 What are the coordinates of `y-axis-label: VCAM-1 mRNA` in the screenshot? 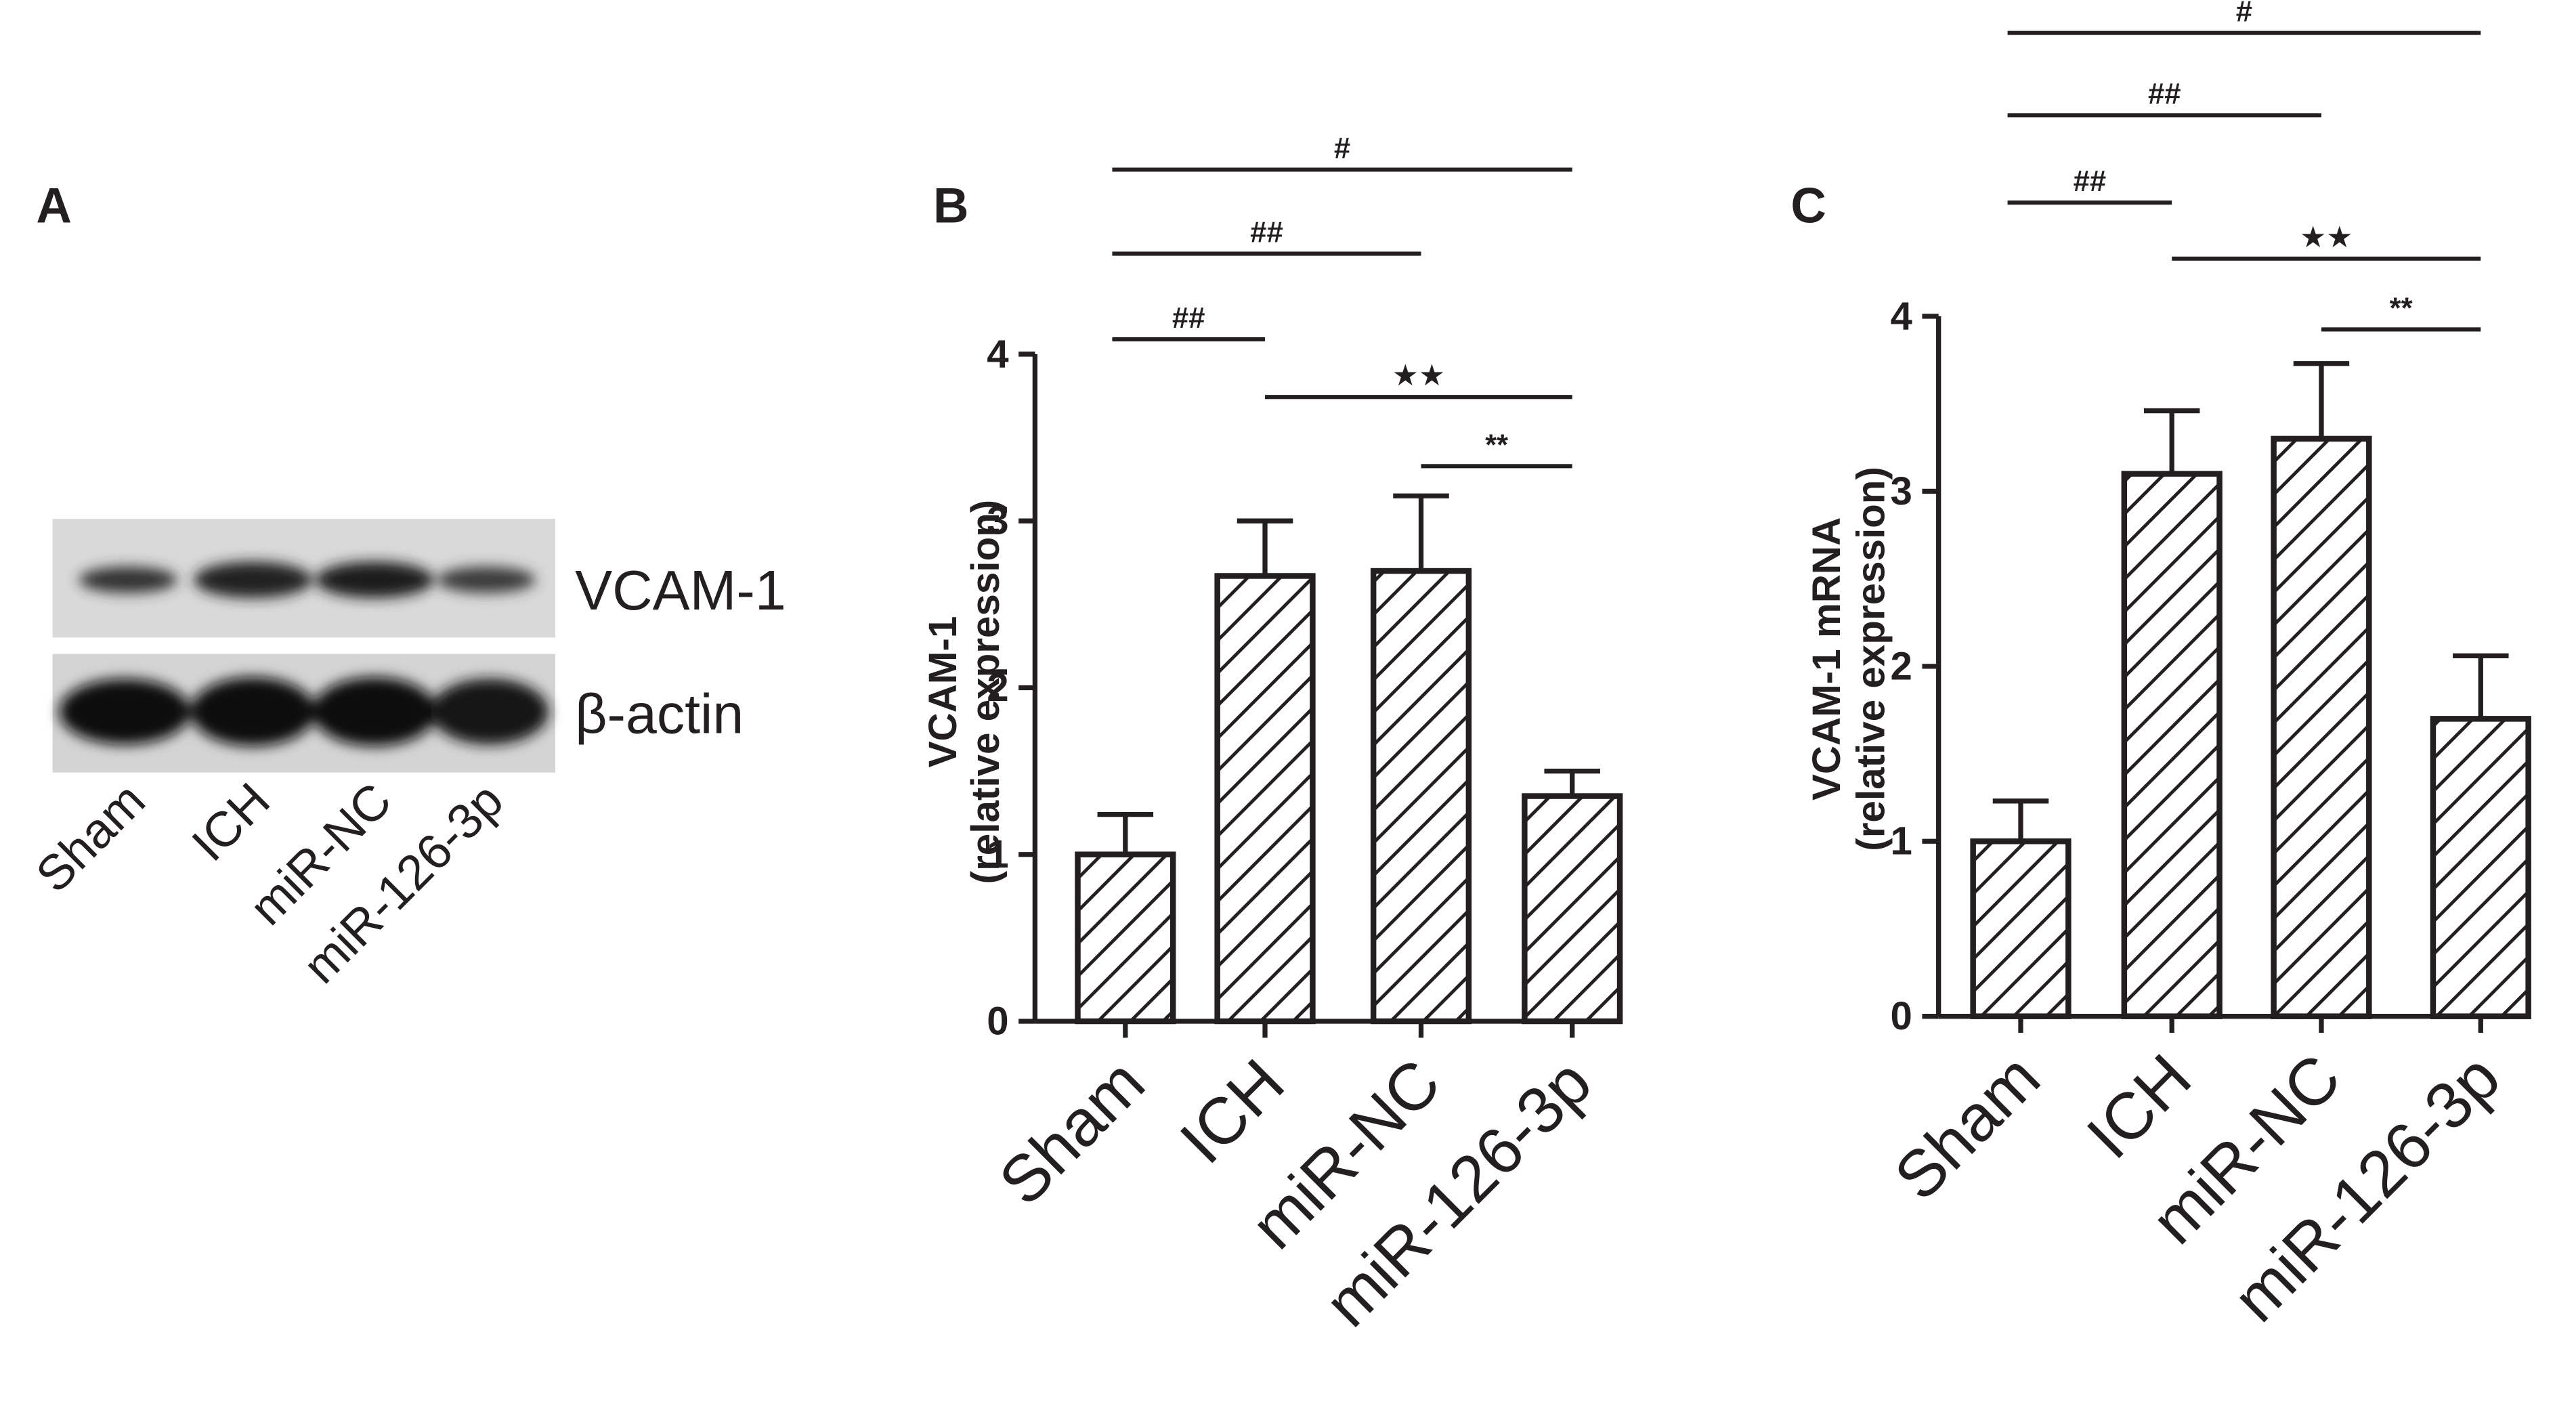 It's located at (1827, 658).